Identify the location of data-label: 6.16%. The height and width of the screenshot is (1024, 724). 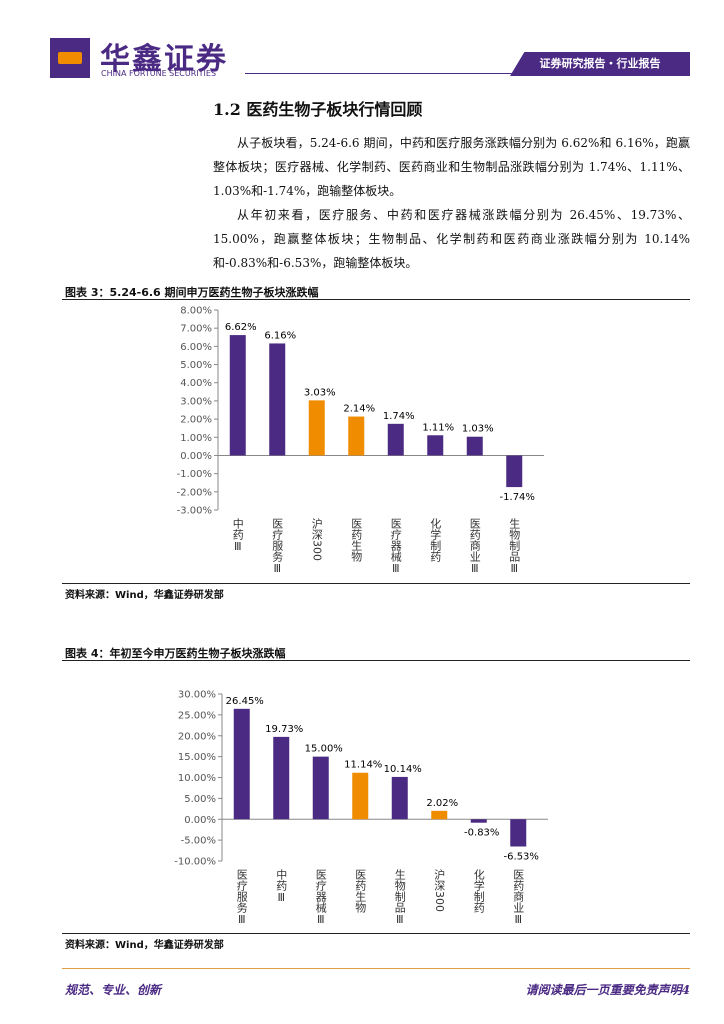
(280, 335).